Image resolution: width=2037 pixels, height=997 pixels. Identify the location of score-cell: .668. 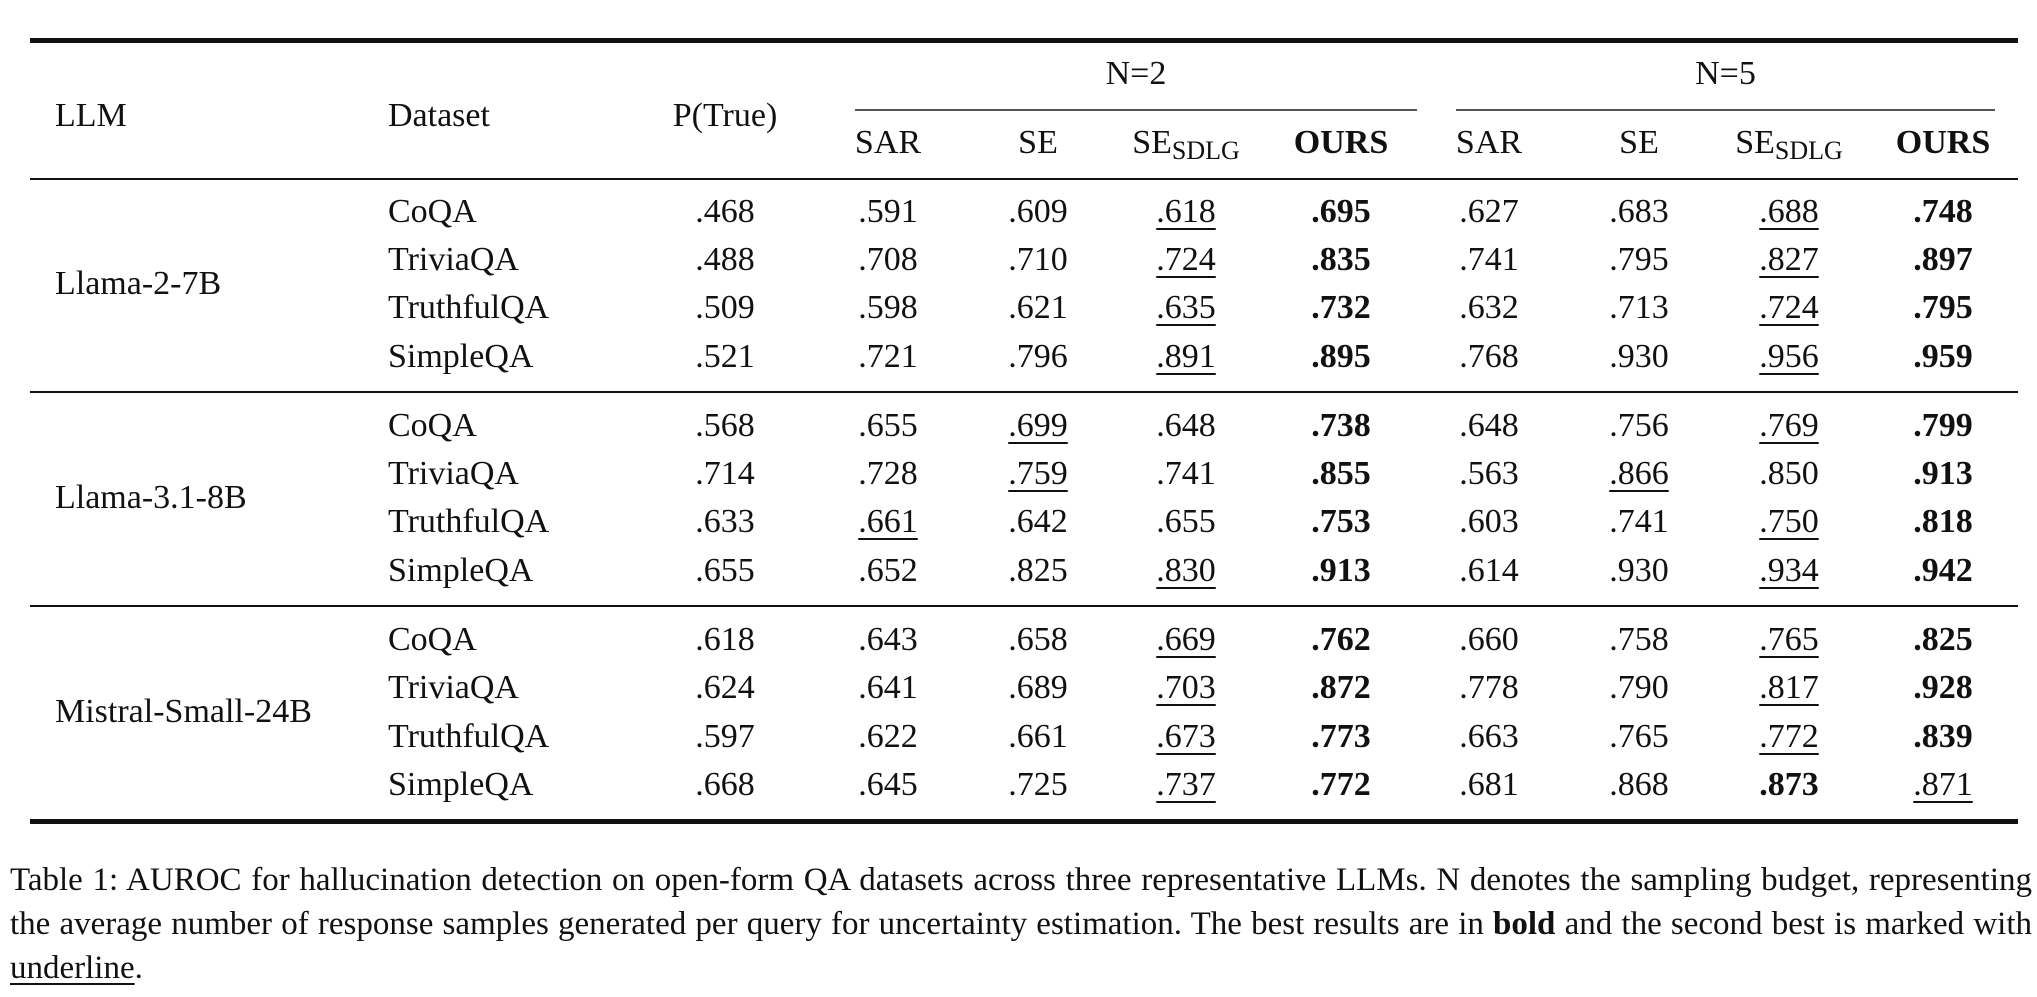
(725, 784).